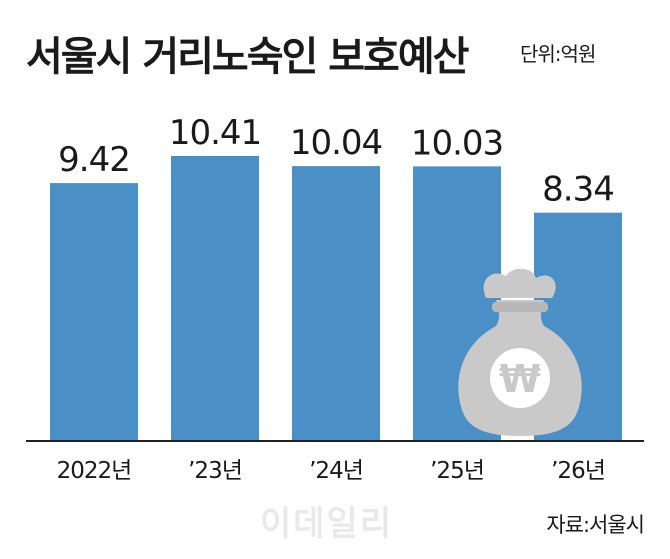  Describe the element at coordinates (578, 471) in the screenshot. I see `category-label-4: ’26년` at that location.